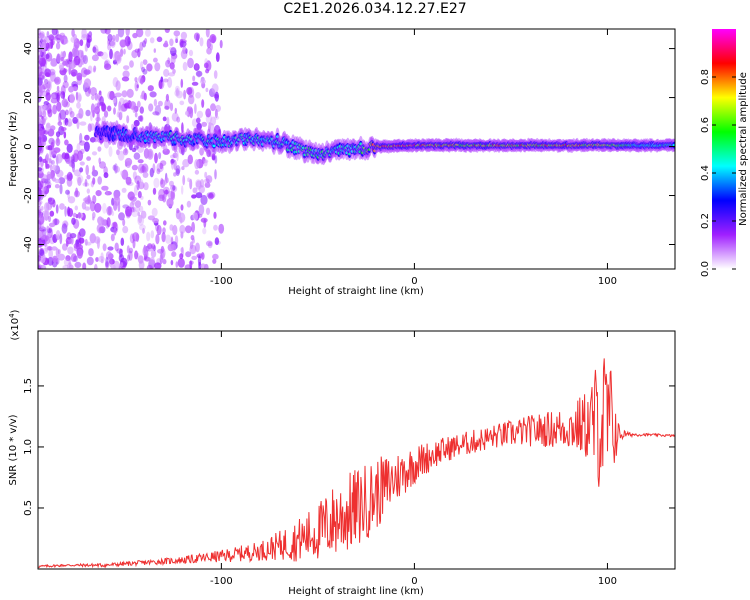 The width and height of the screenshot is (750, 600). Describe the element at coordinates (13, 149) in the screenshot. I see `spectrogram-y-label: Frequency (Hz)` at that location.